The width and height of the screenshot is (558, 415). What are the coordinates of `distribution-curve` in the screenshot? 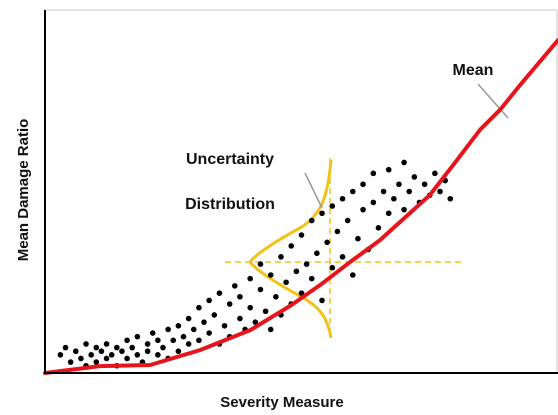 It's located at (290, 249).